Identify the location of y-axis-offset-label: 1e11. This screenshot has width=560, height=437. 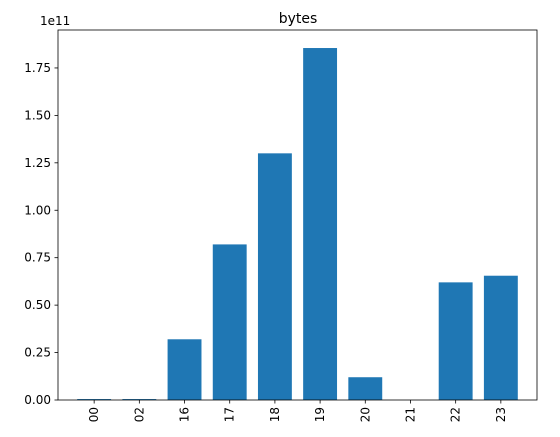
(55, 21).